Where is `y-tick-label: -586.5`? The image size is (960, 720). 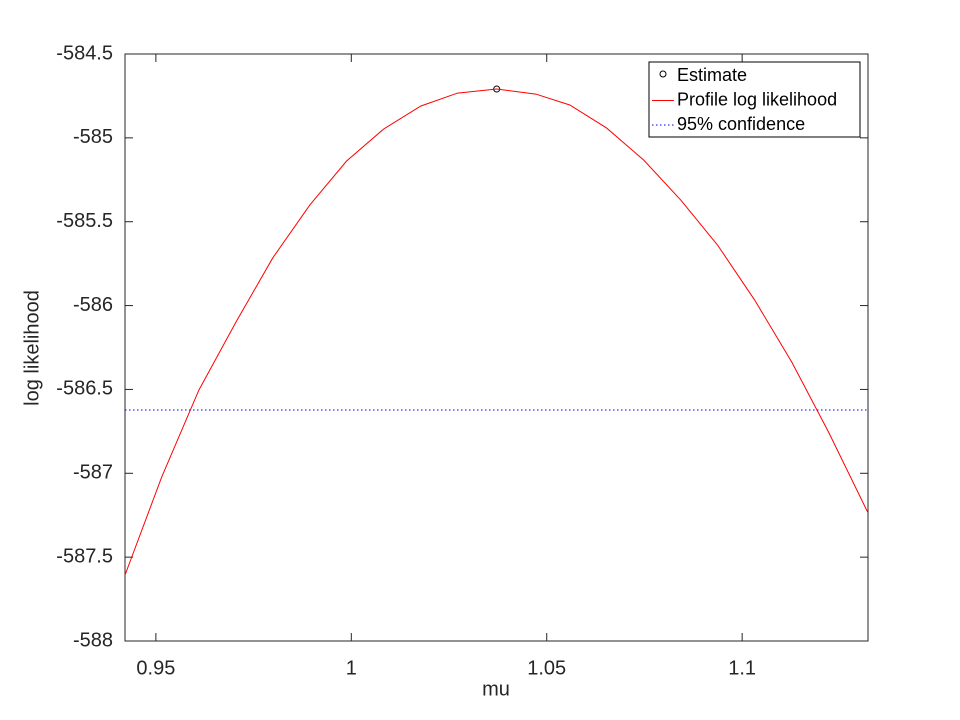 y-tick-label: -586.5 is located at coordinates (84, 389).